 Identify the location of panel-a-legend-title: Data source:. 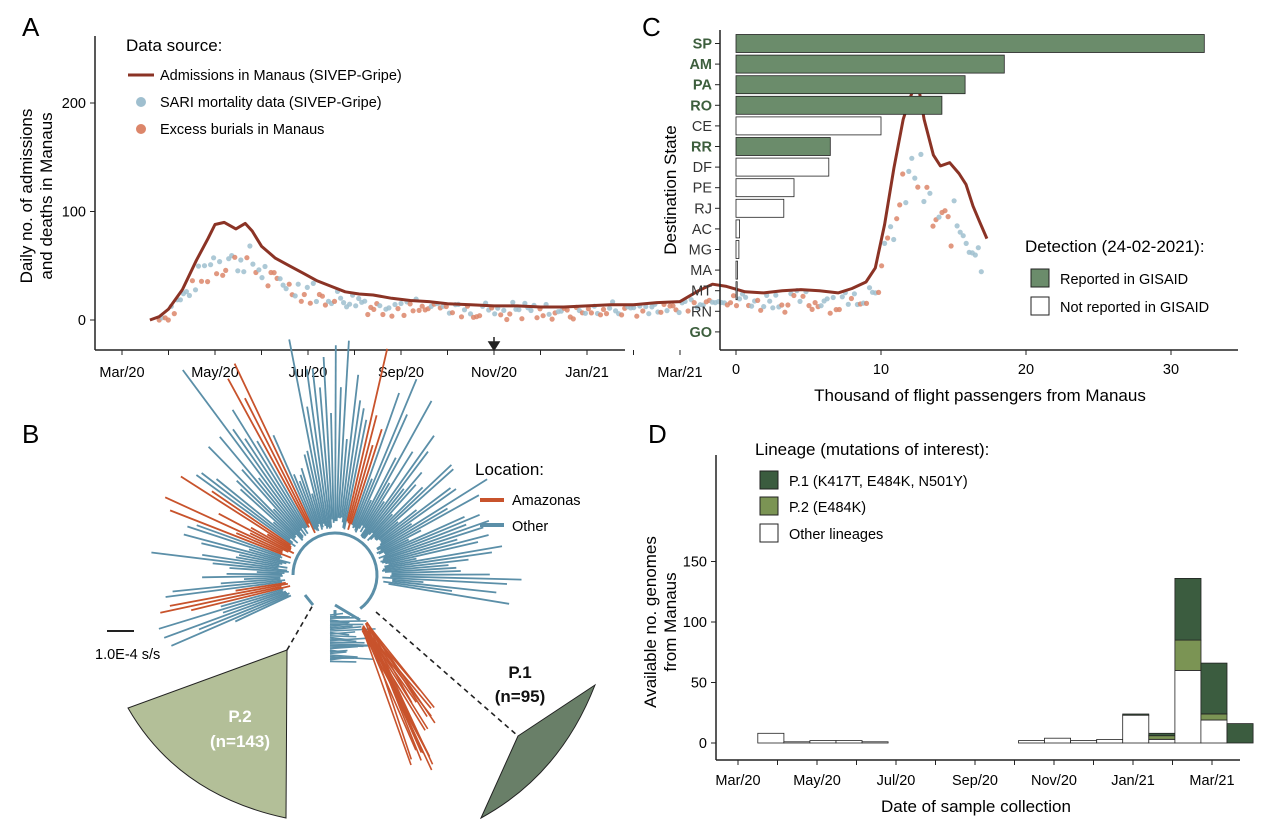
(174, 45).